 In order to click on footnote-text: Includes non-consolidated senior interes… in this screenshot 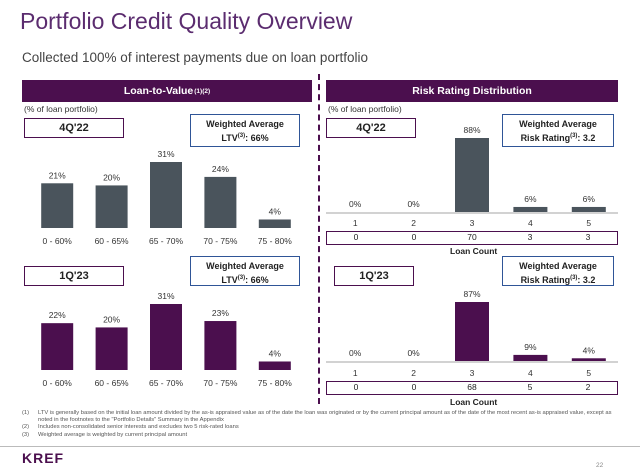, I will do `click(138, 427)`.